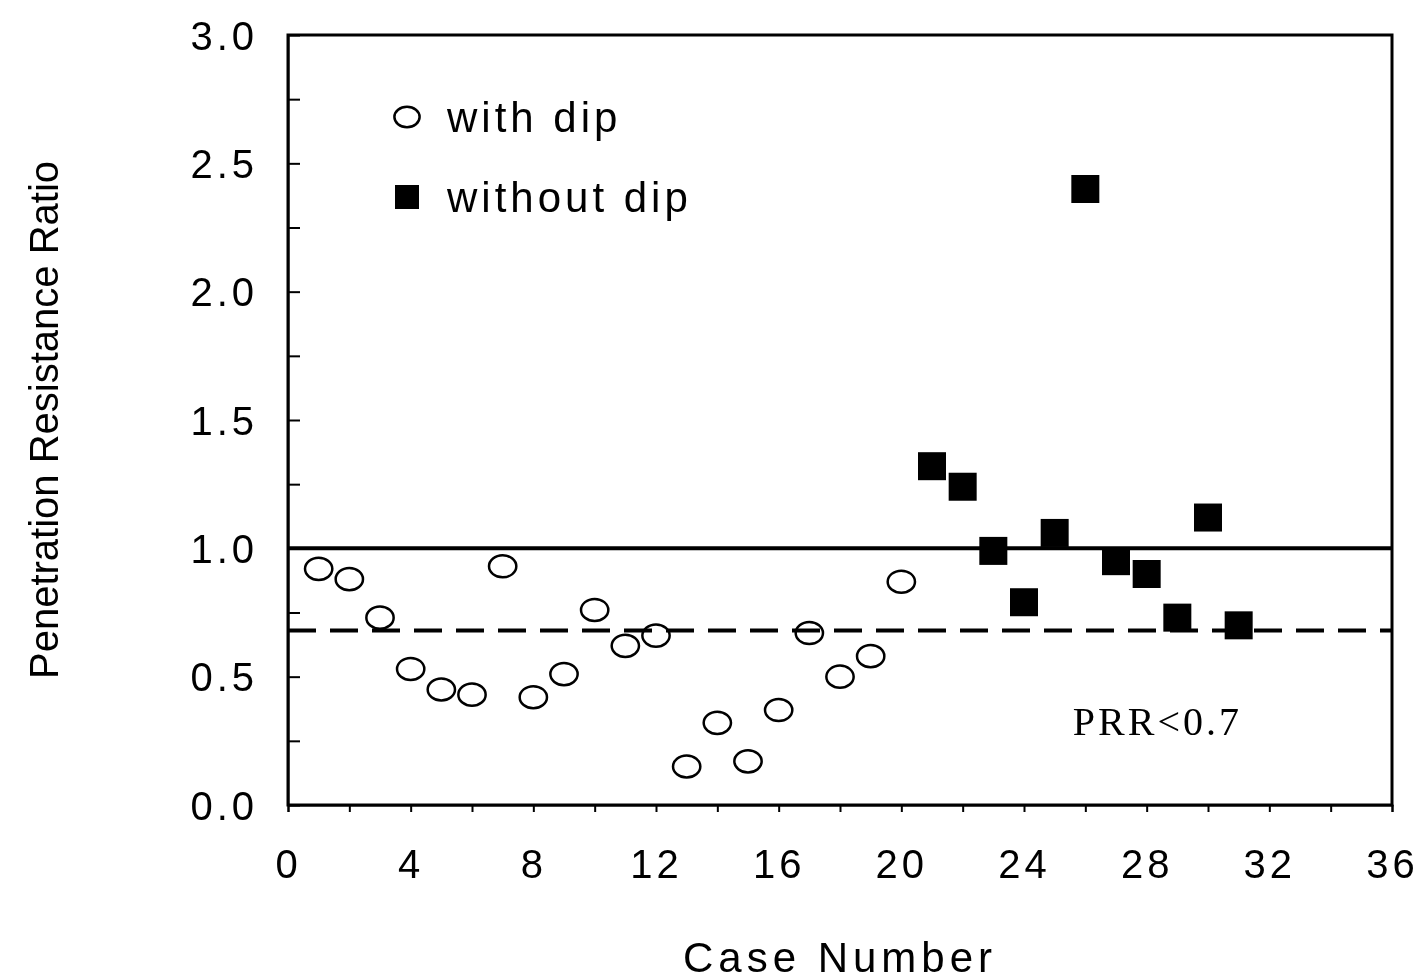 The image size is (1428, 979). I want to click on x-axis-title: Case Number, so click(840, 956).